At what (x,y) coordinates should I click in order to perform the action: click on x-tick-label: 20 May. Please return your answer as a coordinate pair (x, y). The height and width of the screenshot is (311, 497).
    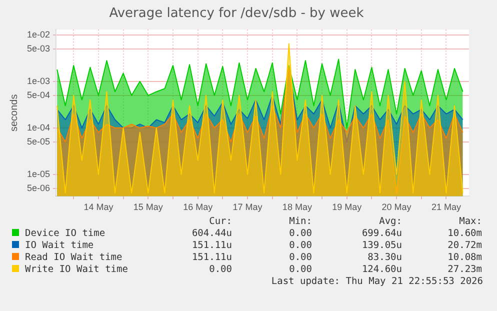
    Looking at the image, I should click on (397, 207).